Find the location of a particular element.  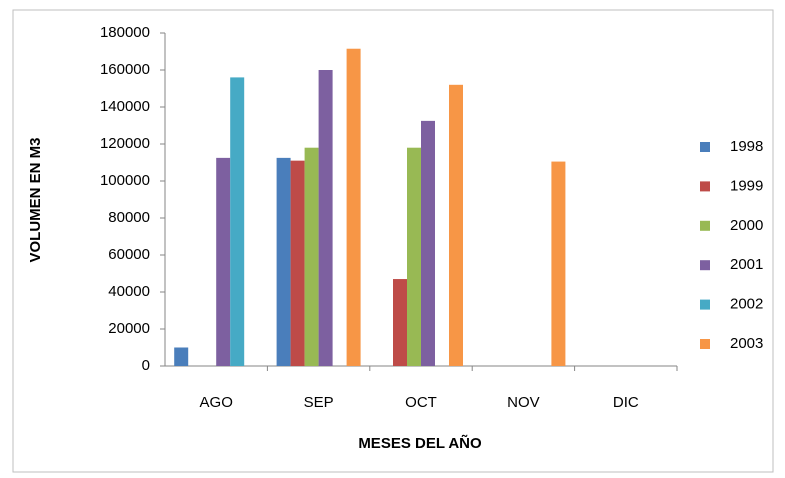

y-tick-label: 80000 is located at coordinates (129, 217).